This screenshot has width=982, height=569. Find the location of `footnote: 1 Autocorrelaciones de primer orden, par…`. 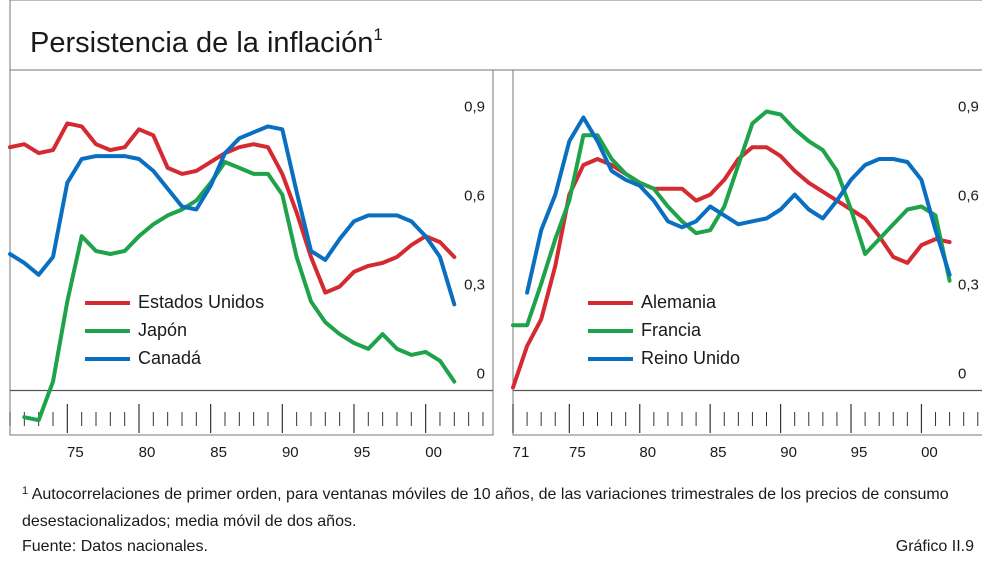

footnote: 1 Autocorrelaciones de primer orden, par… is located at coordinates (502, 506).